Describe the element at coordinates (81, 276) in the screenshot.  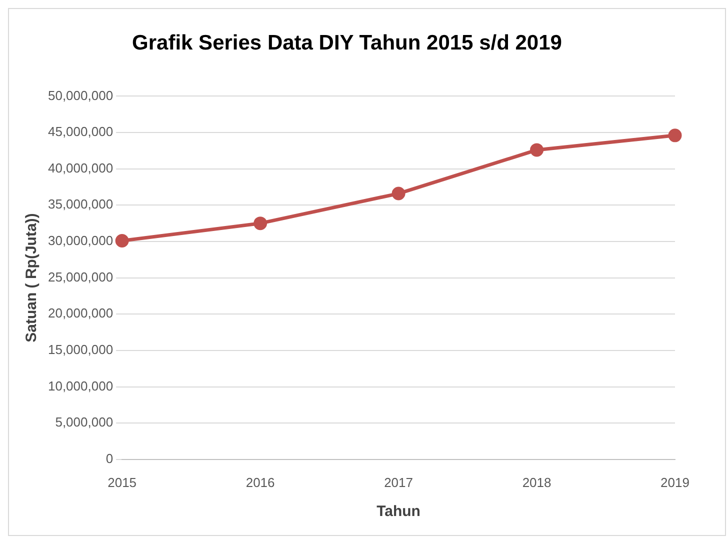
I see `y-tick-label: 25,000,000` at that location.